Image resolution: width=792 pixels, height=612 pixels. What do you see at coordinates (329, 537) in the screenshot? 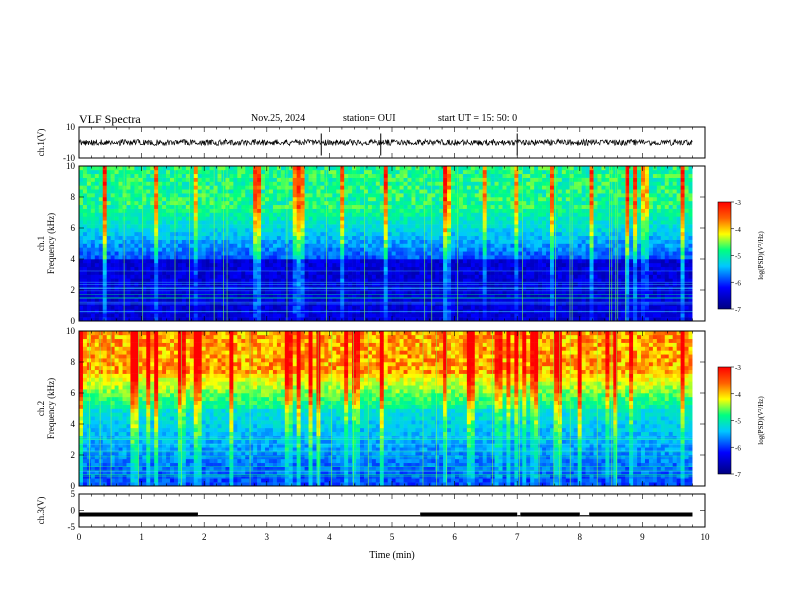
I see `x-tick-label: 4` at bounding box center [329, 537].